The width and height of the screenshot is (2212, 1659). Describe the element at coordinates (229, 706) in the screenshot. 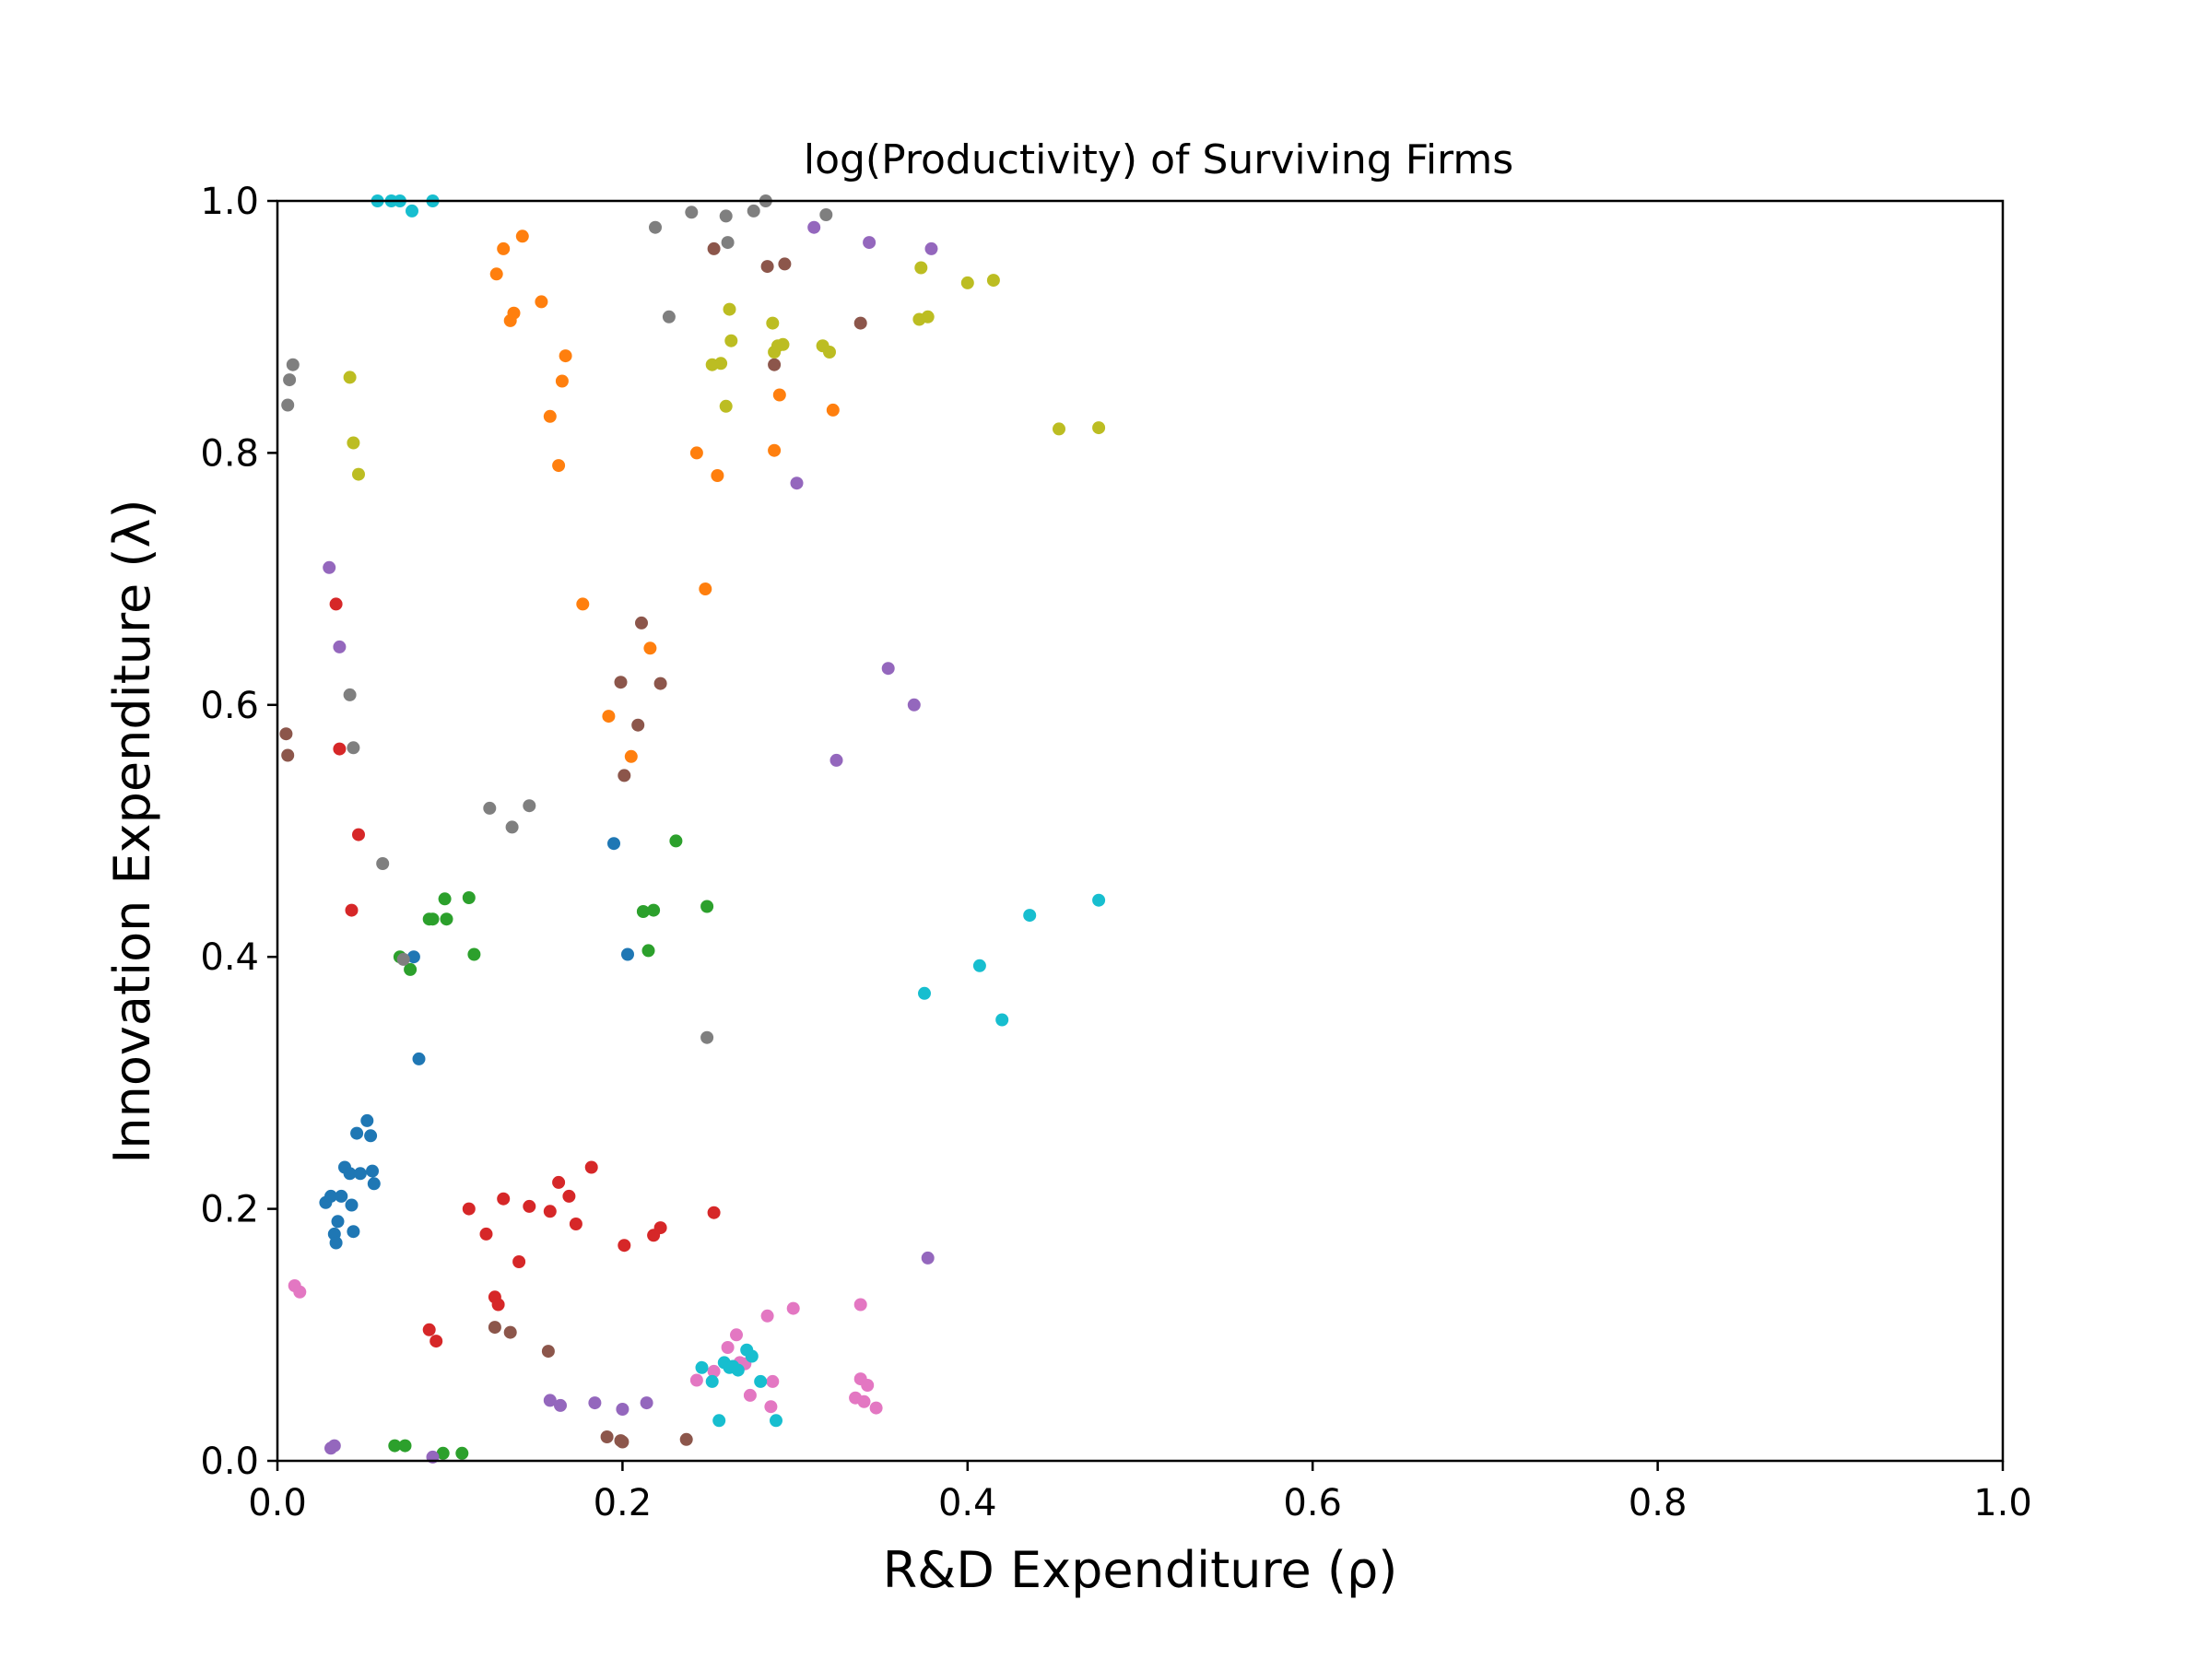

I see `y-tick-label: 0.6` at that location.